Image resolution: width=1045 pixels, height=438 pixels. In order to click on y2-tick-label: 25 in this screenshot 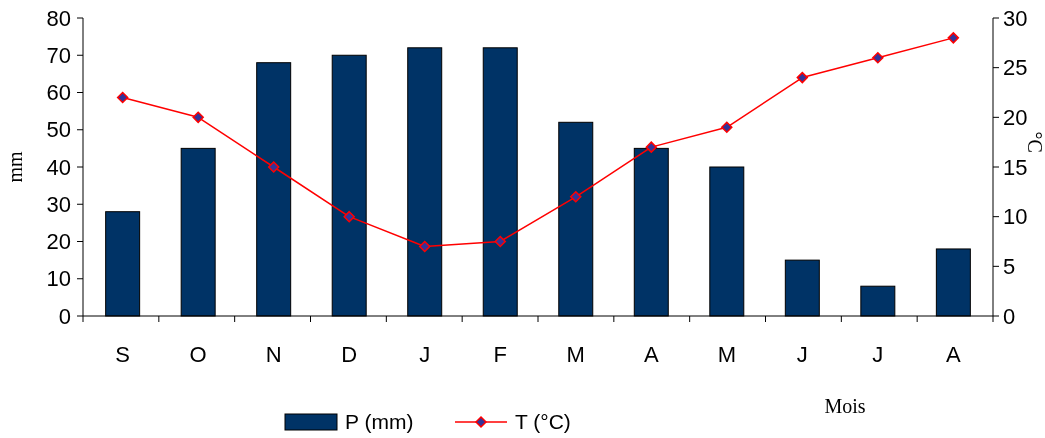, I will do `click(1015, 68)`.